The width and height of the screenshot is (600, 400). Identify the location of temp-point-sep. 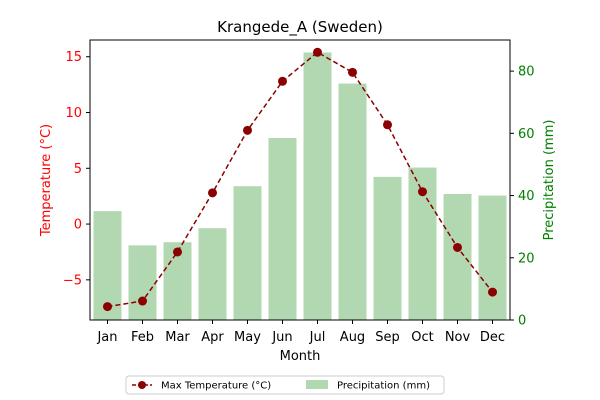
(387, 125).